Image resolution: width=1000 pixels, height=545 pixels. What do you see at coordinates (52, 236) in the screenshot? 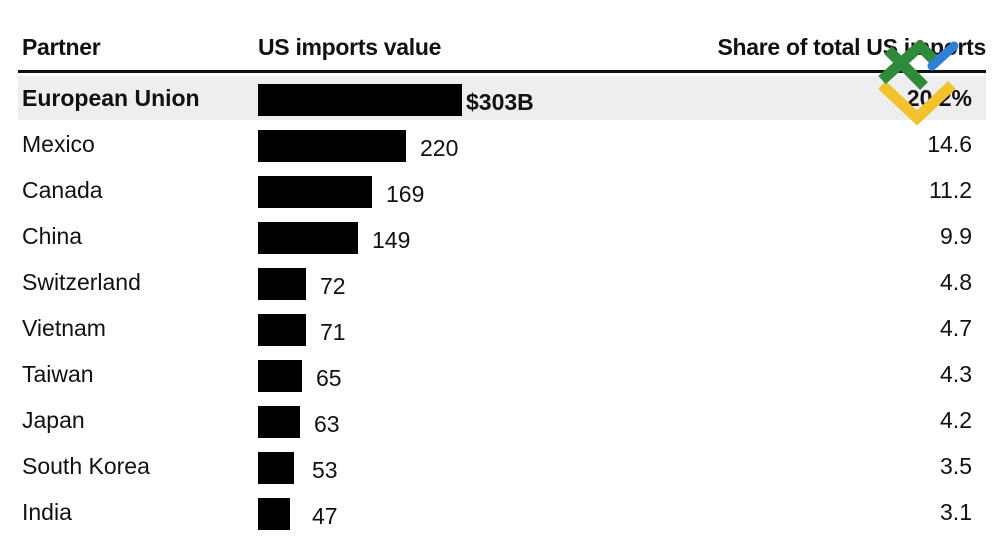
I see `partner-label: China` at bounding box center [52, 236].